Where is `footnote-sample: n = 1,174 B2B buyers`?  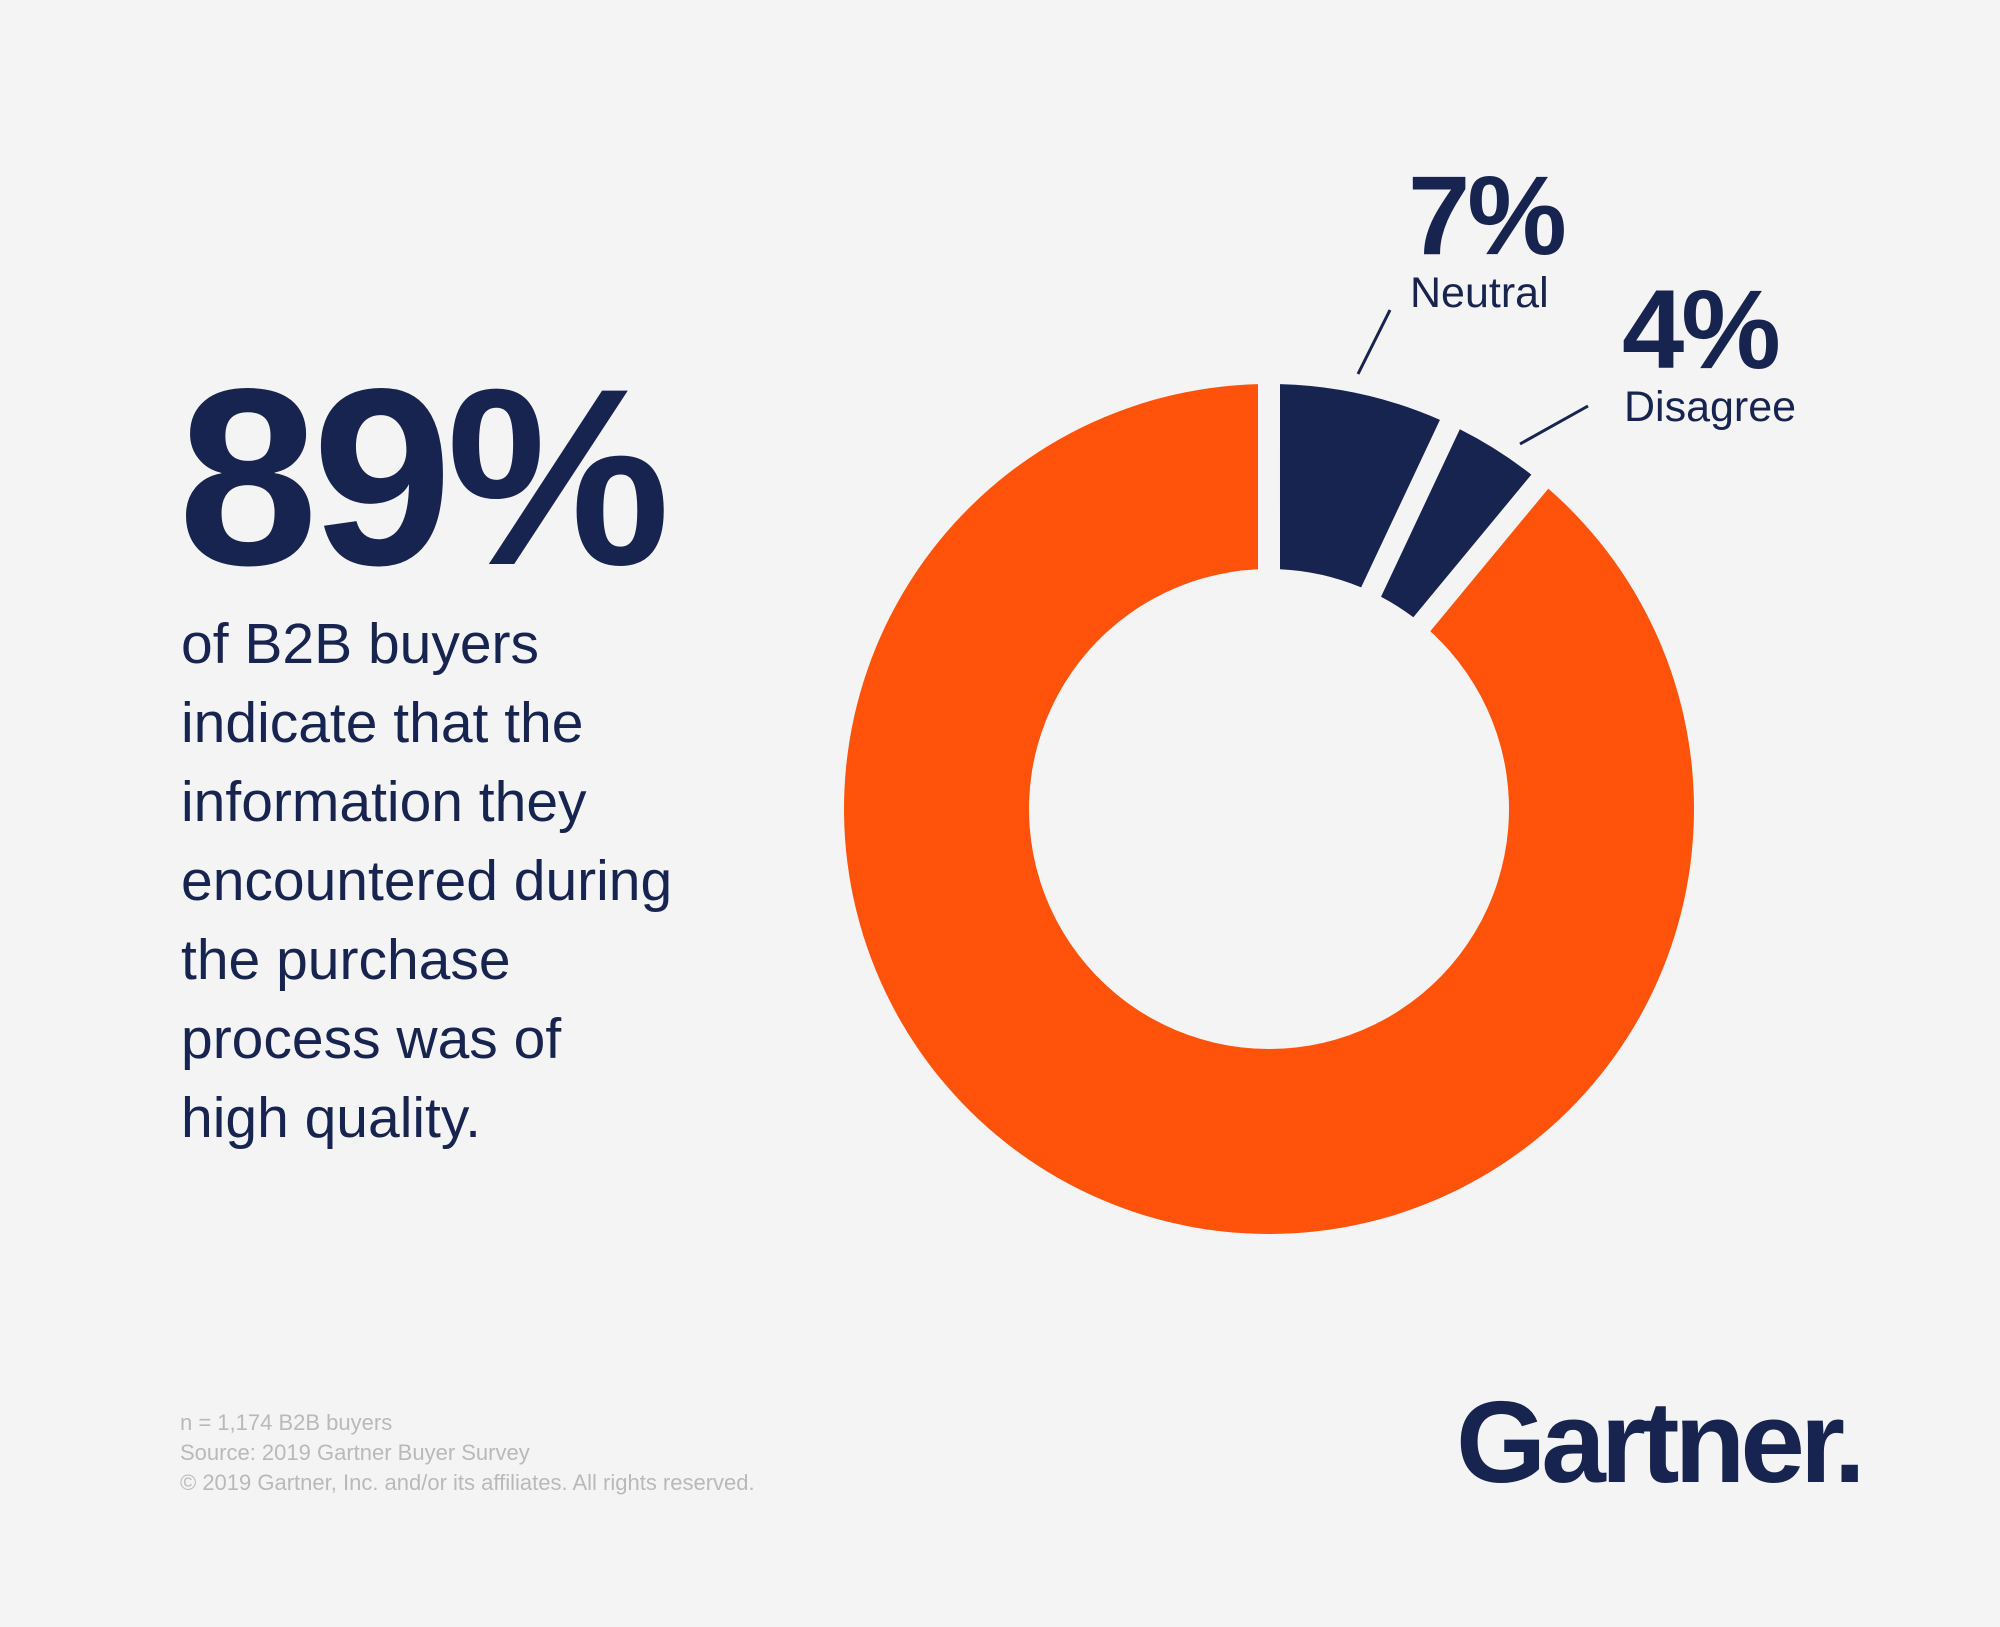 footnote-sample: n = 1,174 B2B buyers is located at coordinates (286, 1422).